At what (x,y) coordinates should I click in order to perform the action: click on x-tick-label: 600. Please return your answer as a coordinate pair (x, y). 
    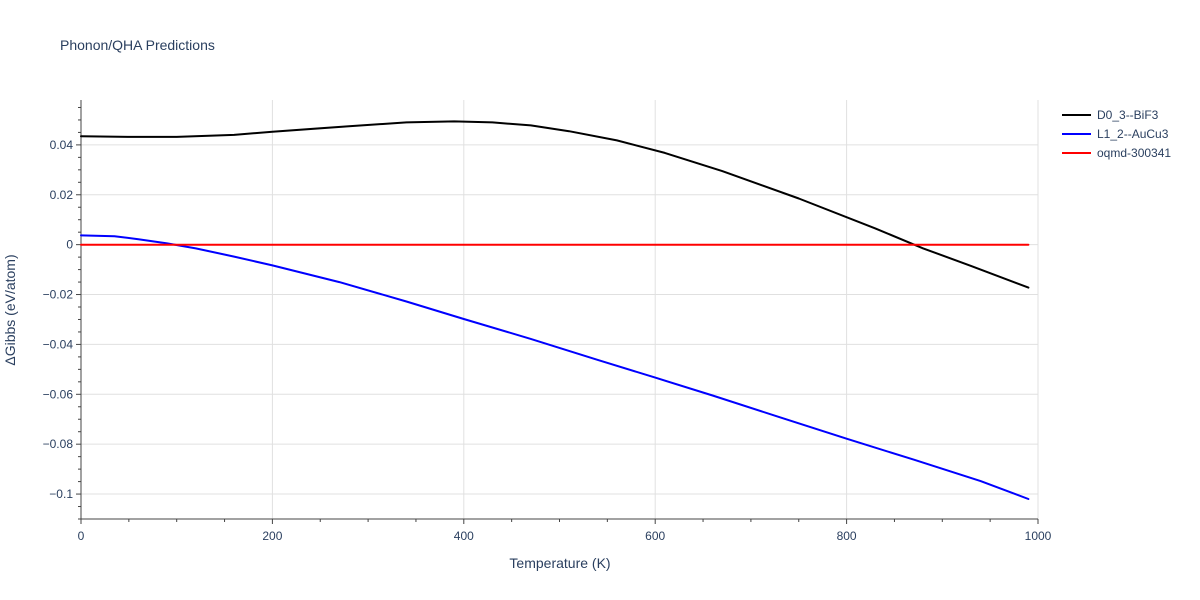
    Looking at the image, I should click on (655, 536).